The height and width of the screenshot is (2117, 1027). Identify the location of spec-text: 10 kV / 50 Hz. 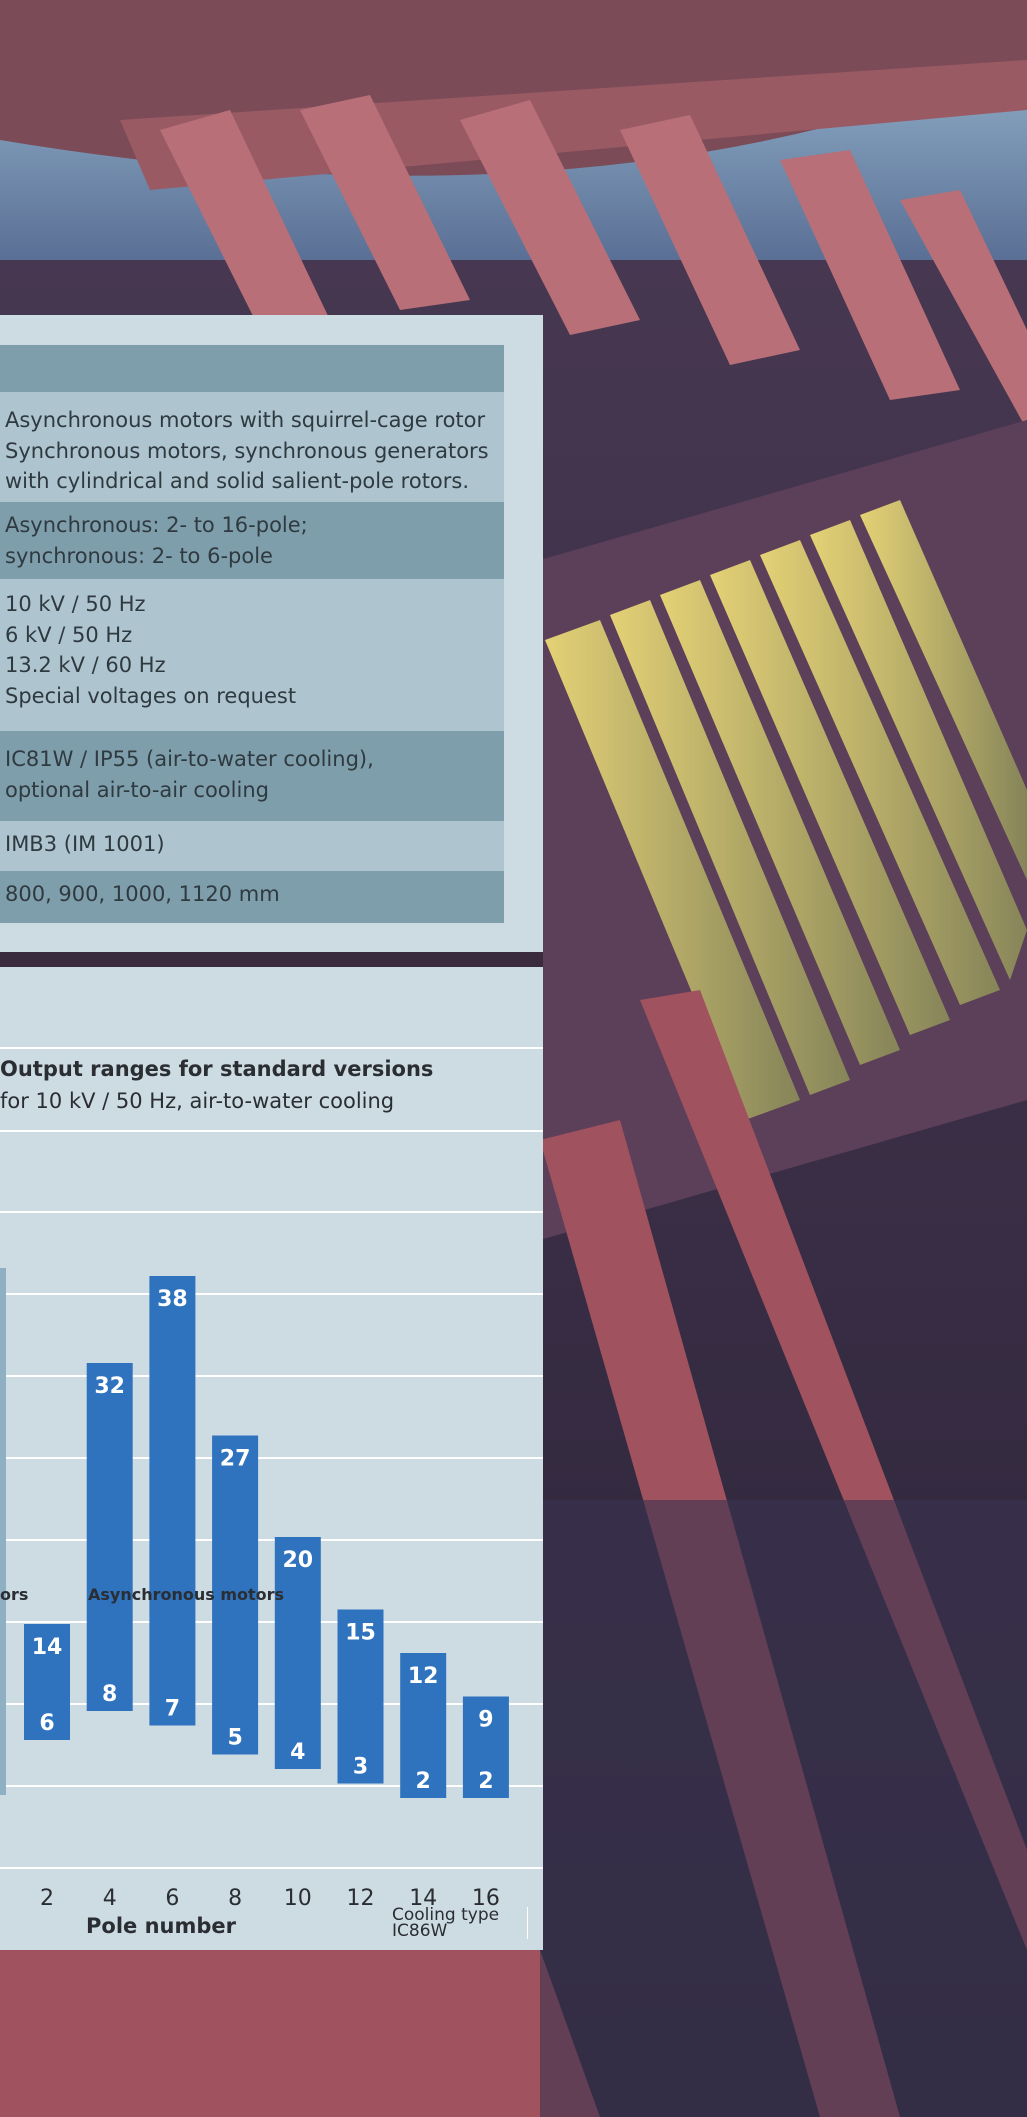
(75, 604).